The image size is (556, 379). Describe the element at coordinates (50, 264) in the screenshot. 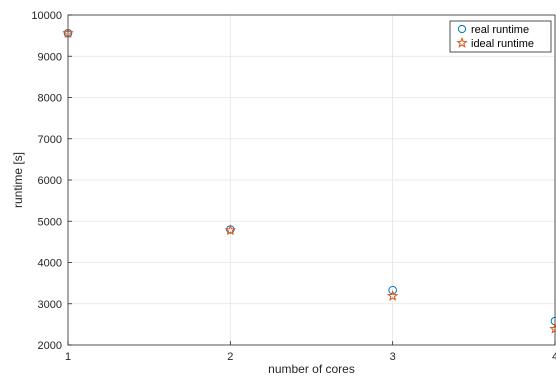

I see `y-tick-label-4000: 4000` at that location.